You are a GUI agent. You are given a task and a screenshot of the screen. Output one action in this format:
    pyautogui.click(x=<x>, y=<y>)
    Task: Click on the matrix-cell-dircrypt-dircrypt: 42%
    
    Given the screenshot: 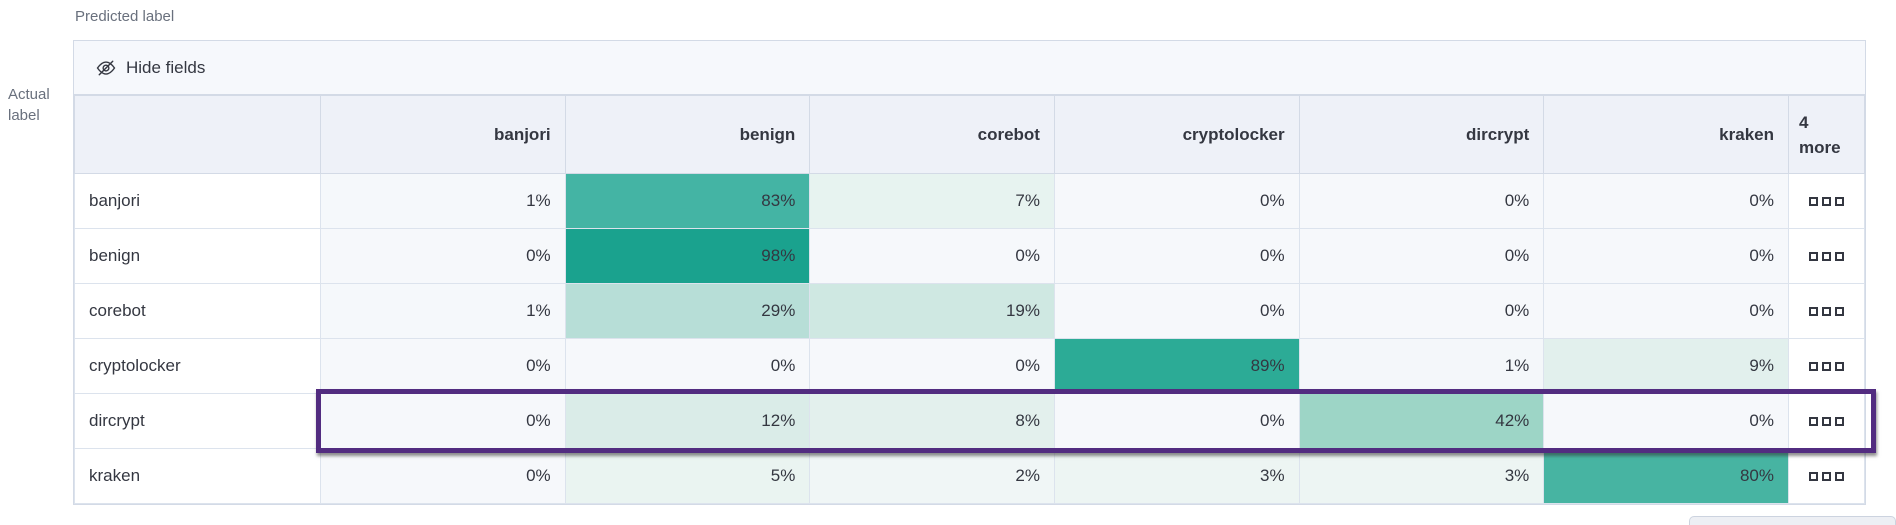 What is the action you would take?
    pyautogui.click(x=1421, y=421)
    